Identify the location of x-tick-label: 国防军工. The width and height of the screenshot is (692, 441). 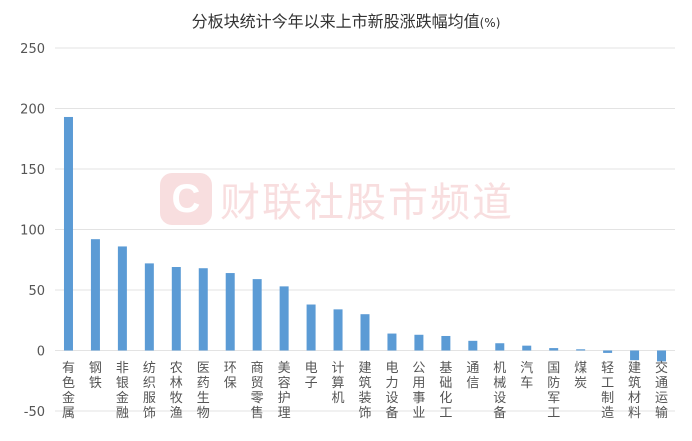
(553, 391).